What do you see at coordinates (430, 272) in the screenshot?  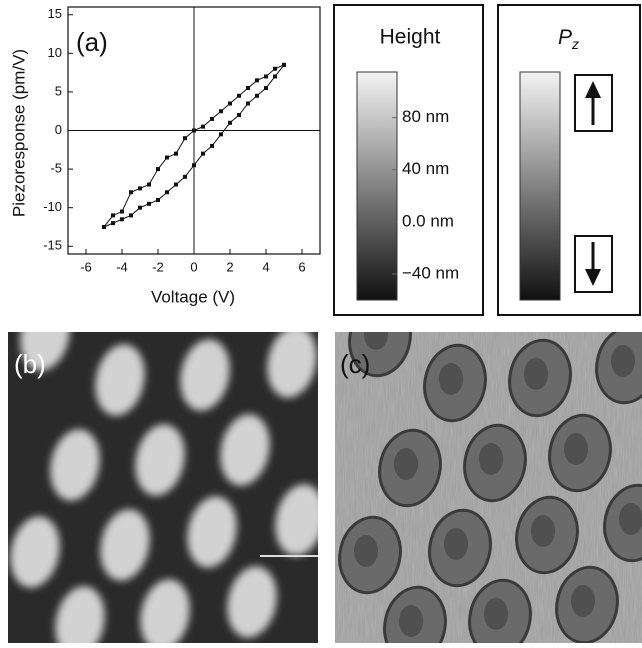 I see `colorbar-tick-label: −40 nm` at bounding box center [430, 272].